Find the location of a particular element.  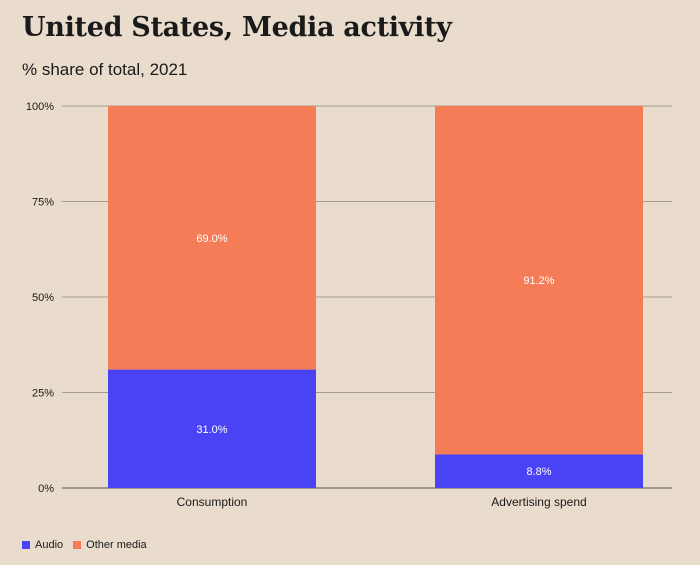

legend-label-other-media: Other media is located at coordinates (116, 545).